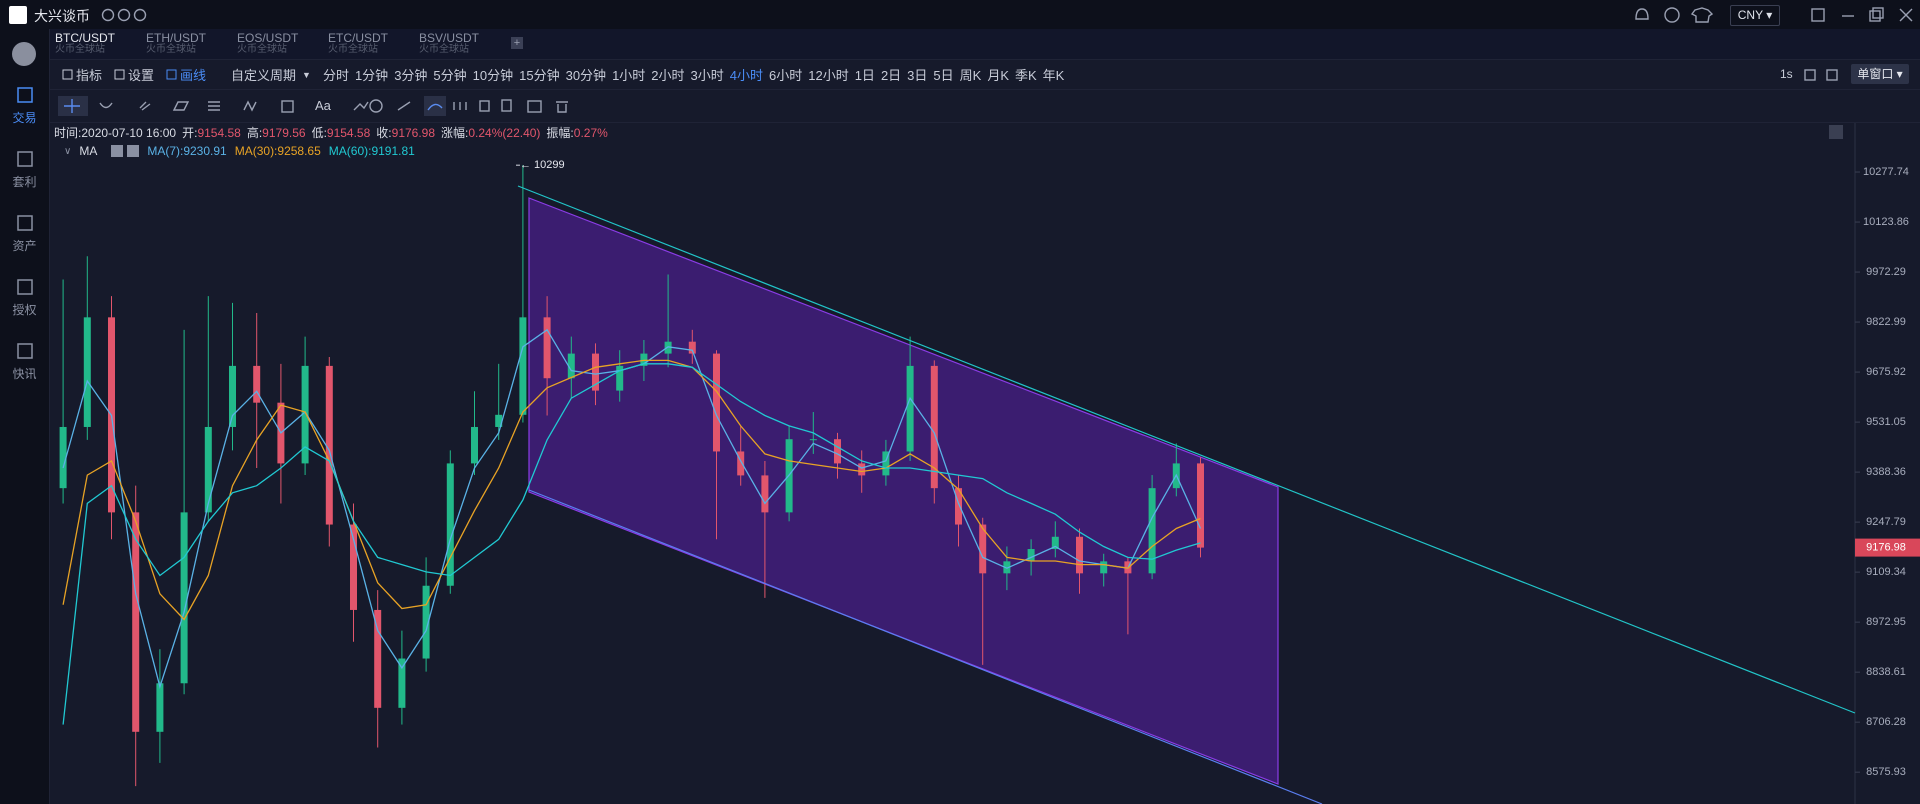  What do you see at coordinates (864, 75) in the screenshot?
I see `period: 1日` at bounding box center [864, 75].